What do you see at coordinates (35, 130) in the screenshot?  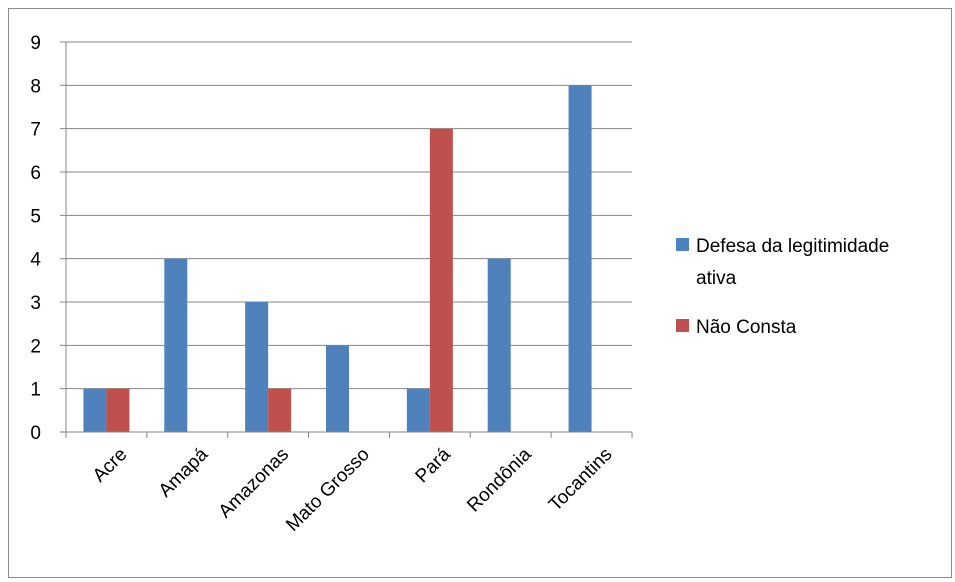 I see `y-tick-label: 7` at bounding box center [35, 130].